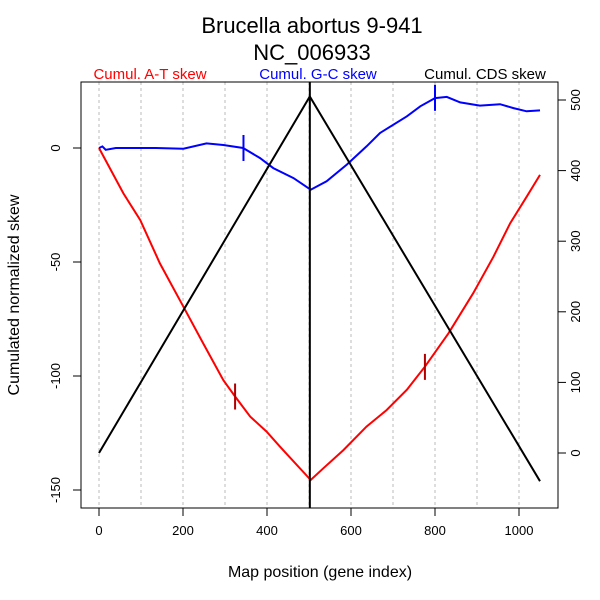  Describe the element at coordinates (55, 376) in the screenshot. I see `y-tick-label: -100` at that location.